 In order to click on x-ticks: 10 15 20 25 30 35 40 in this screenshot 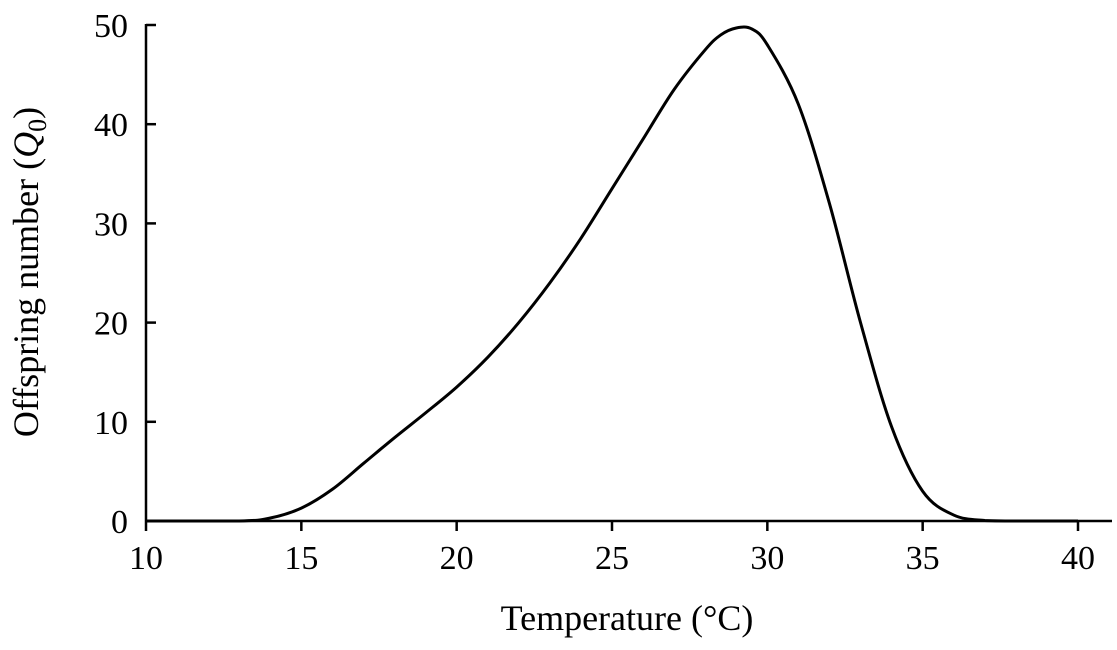, I will do `click(612, 549)`.